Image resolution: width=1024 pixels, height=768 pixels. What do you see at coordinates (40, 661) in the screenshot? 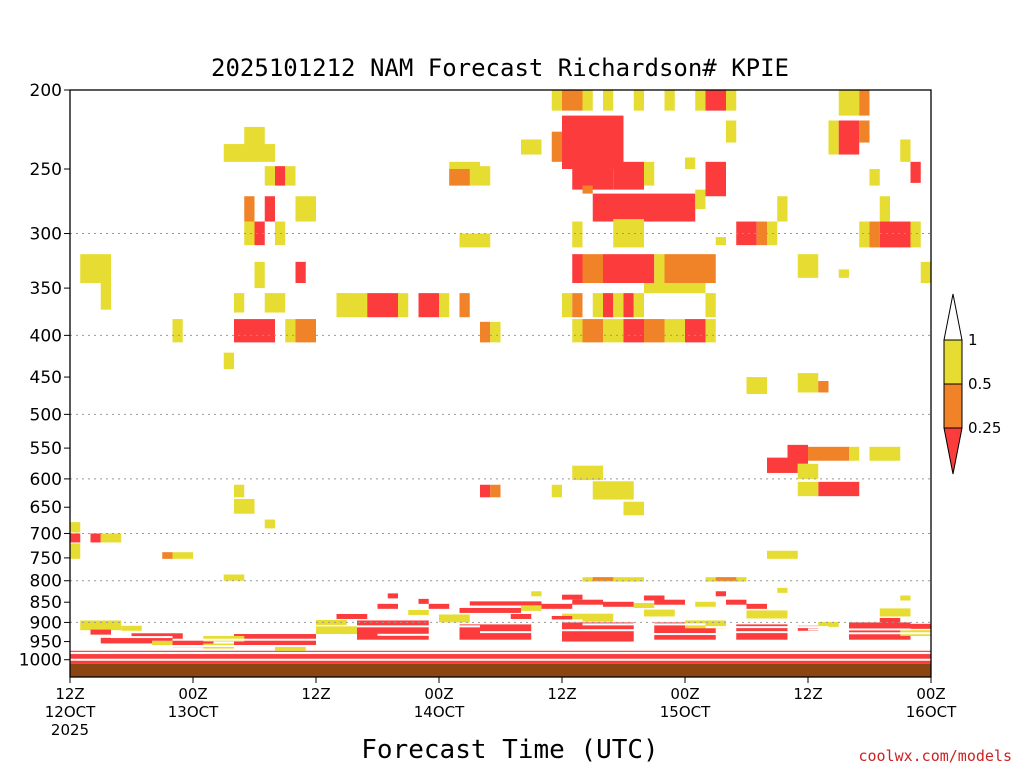
I see `y-tick-label: 1000` at bounding box center [40, 661].